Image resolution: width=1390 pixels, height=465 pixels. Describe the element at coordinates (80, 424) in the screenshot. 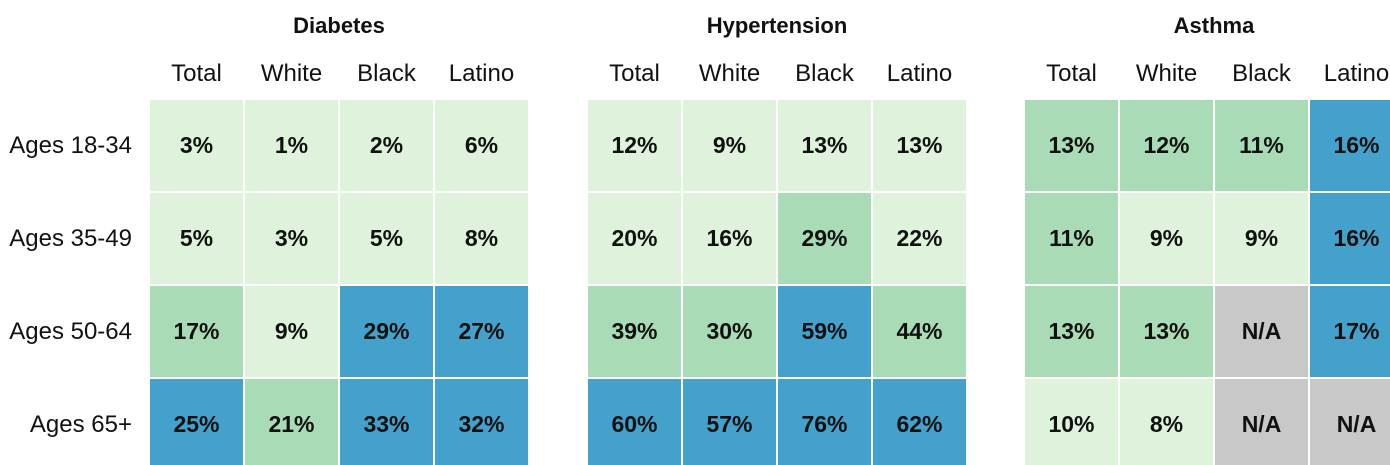

I see `row-label: Ages 65+` at that location.